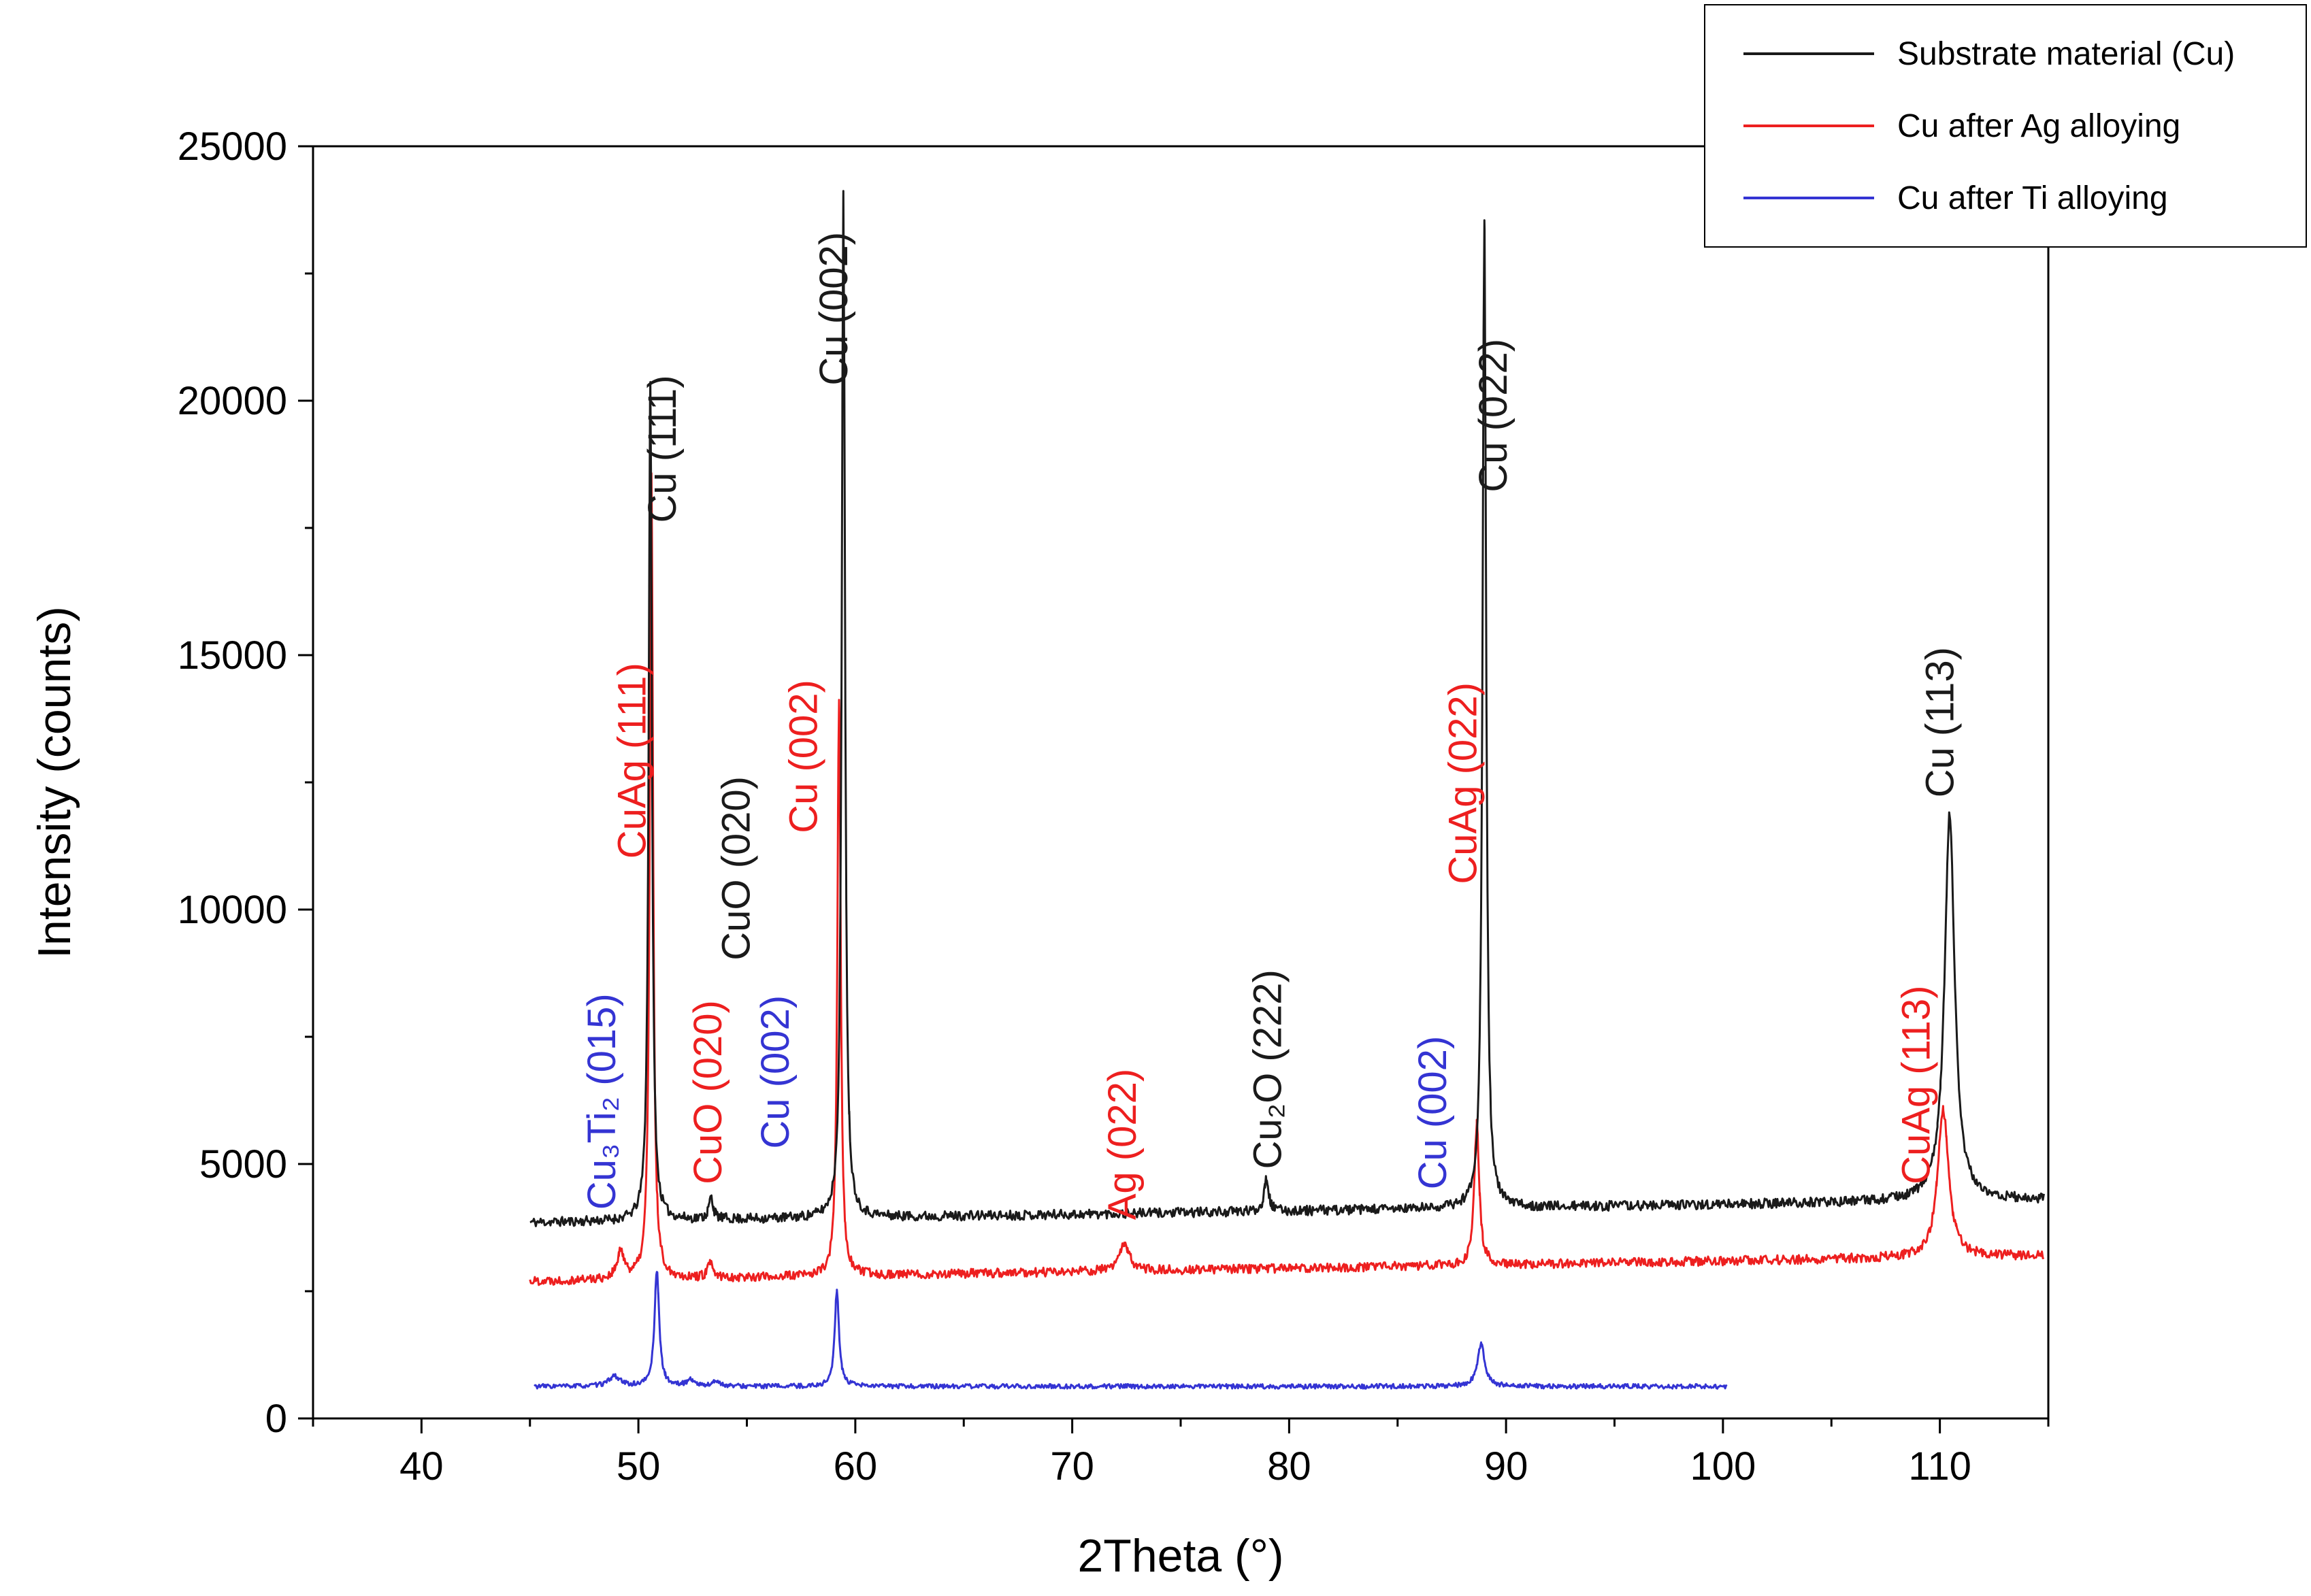  Describe the element at coordinates (1072, 1467) in the screenshot. I see `x-tick-label: 70` at that location.